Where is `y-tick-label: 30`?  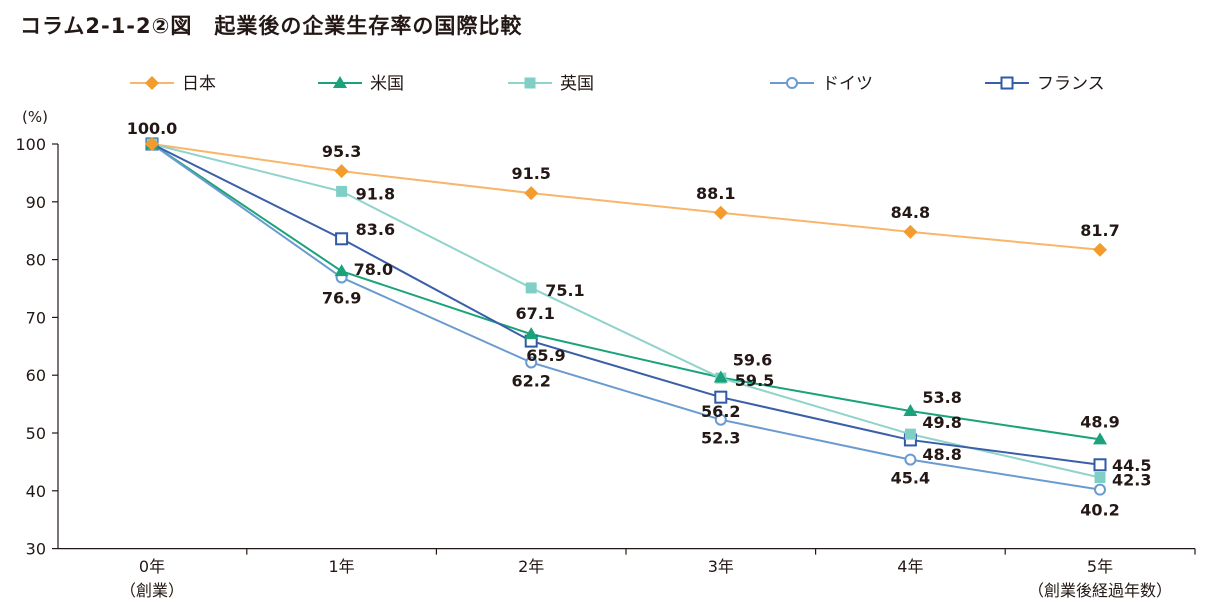 y-tick-label: 30 is located at coordinates (36, 549).